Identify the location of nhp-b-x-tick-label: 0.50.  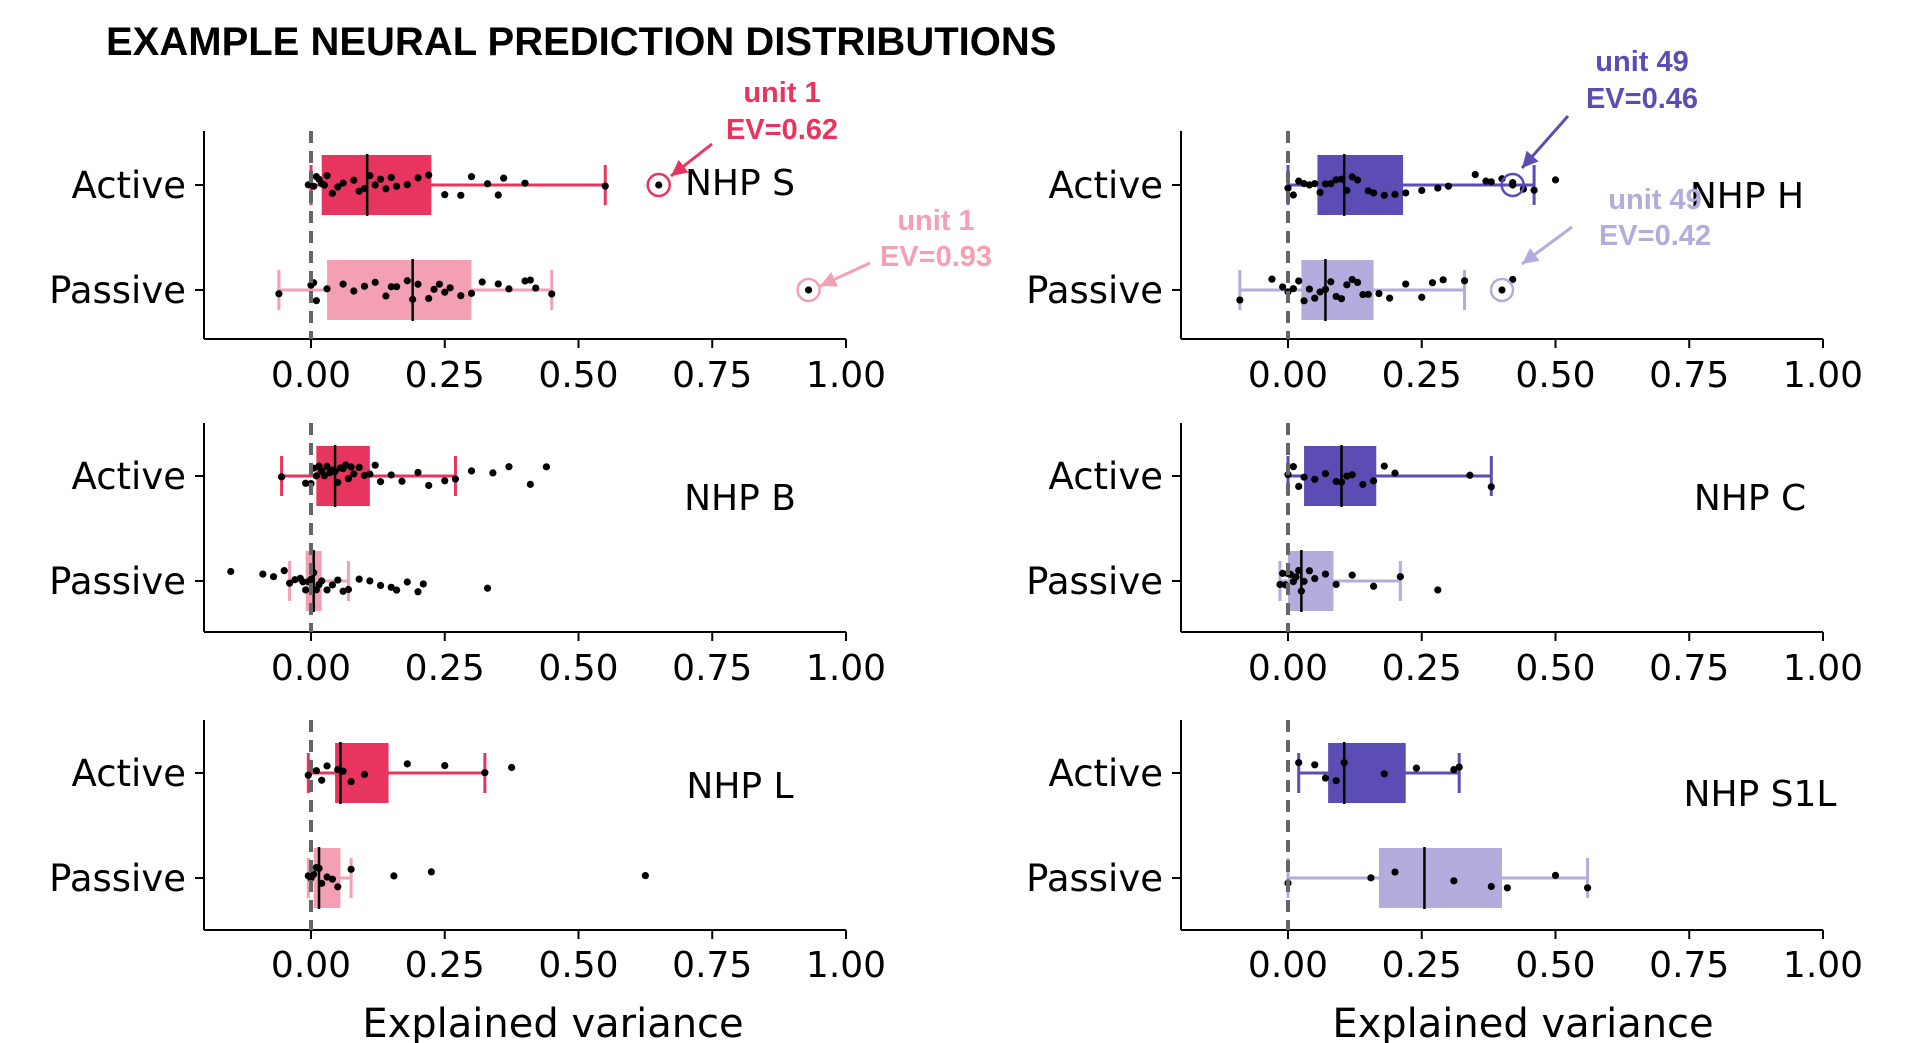
(578, 668).